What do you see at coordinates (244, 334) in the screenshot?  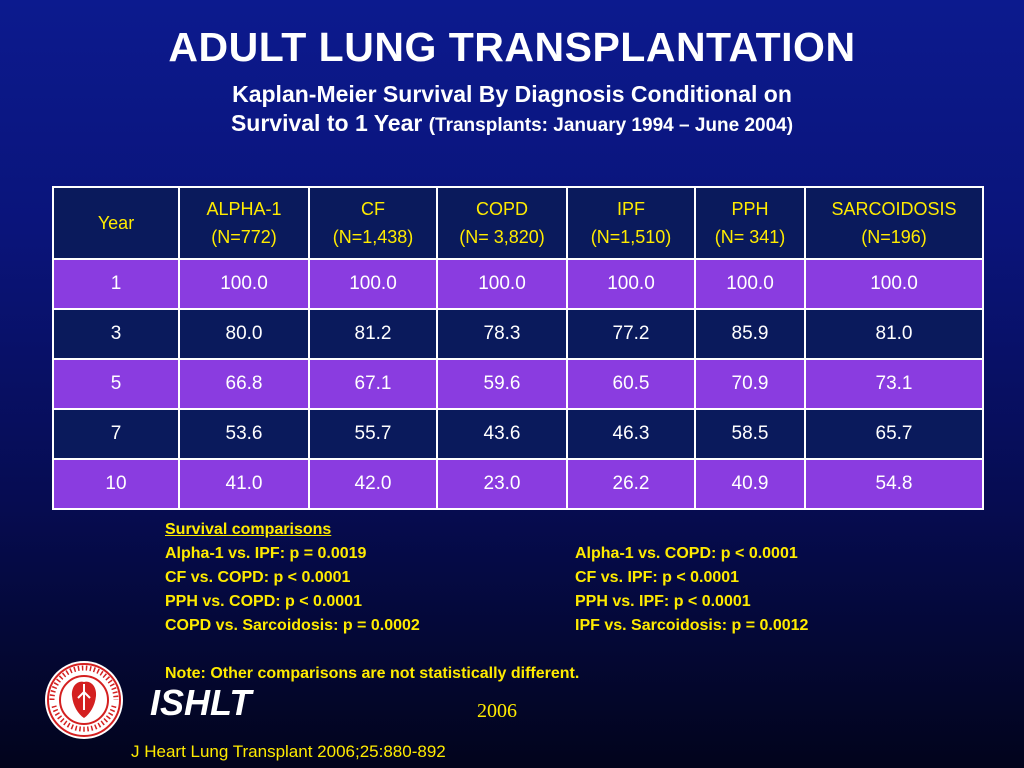 I see `table-cell: 80.0` at bounding box center [244, 334].